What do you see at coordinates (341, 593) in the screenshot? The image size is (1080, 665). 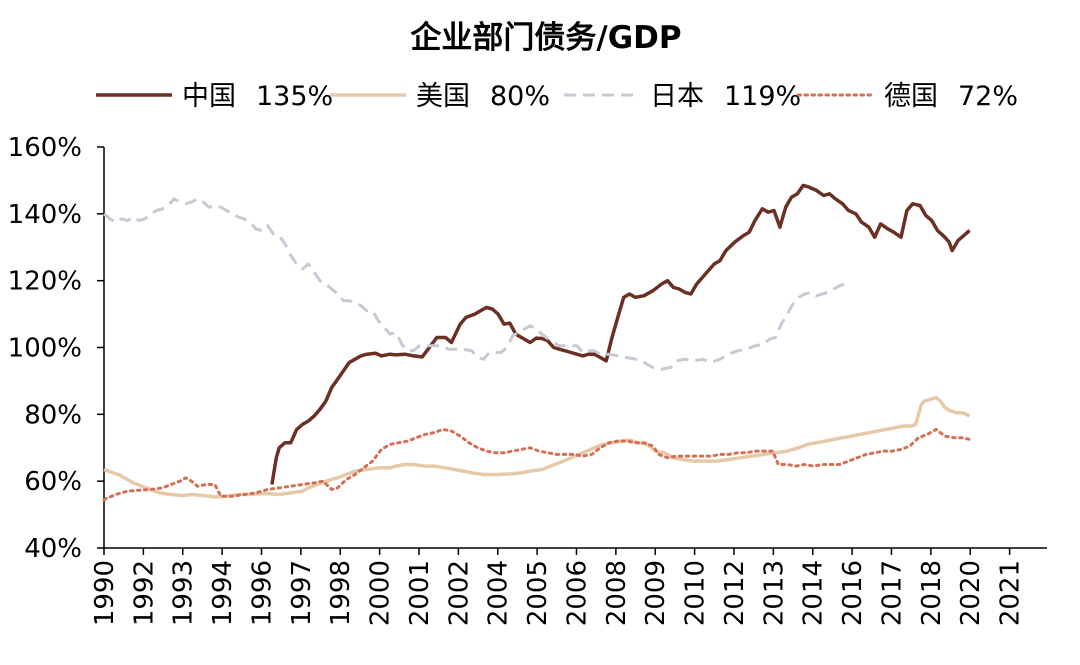 I see `x-tick-label: 1998` at bounding box center [341, 593].